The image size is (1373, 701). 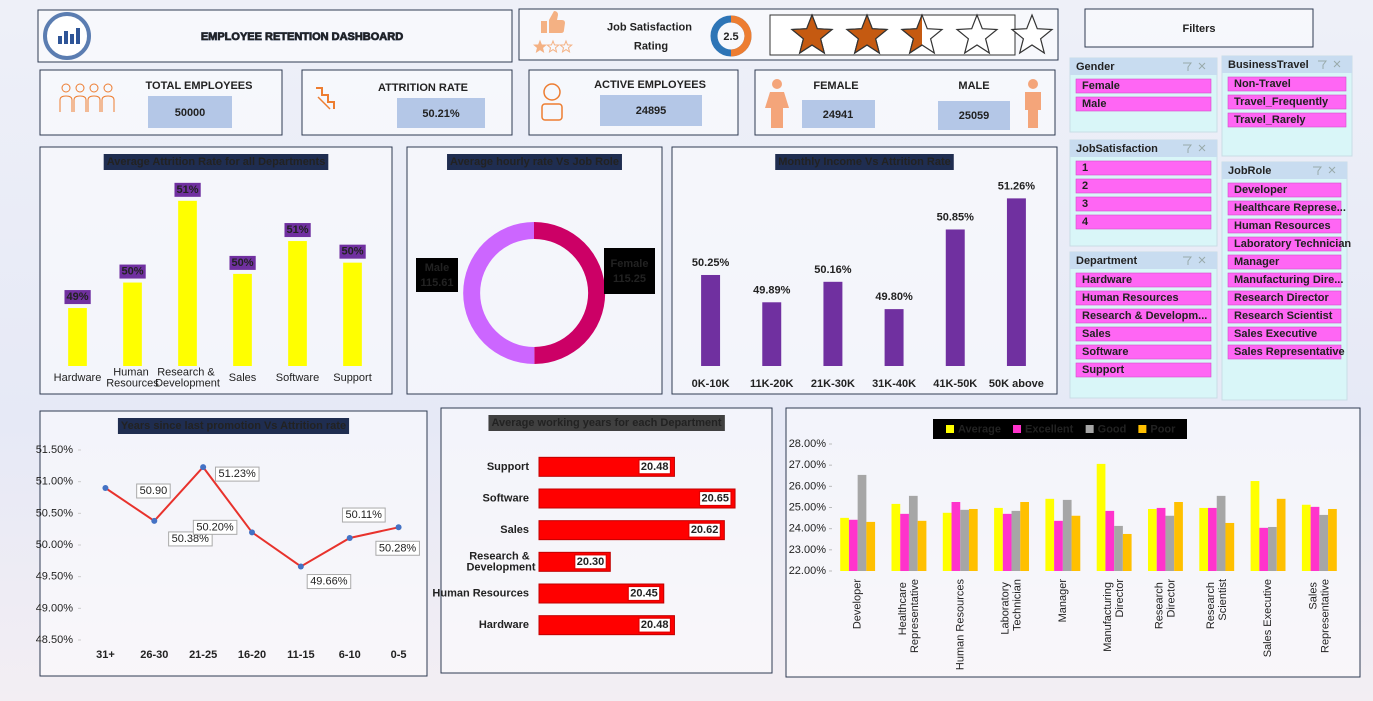 What do you see at coordinates (833, 270) in the screenshot?
I see `data-label: 50.16%` at bounding box center [833, 270].